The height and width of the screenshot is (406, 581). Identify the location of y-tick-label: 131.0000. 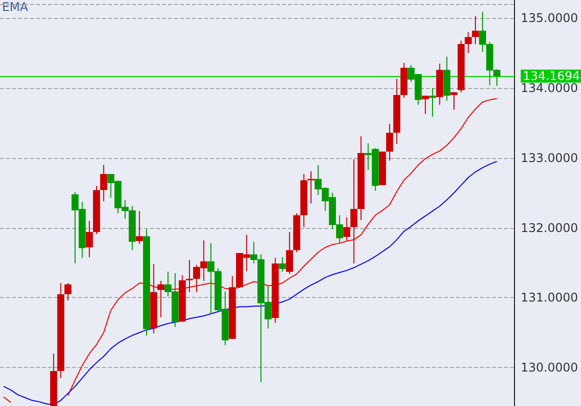
(549, 297).